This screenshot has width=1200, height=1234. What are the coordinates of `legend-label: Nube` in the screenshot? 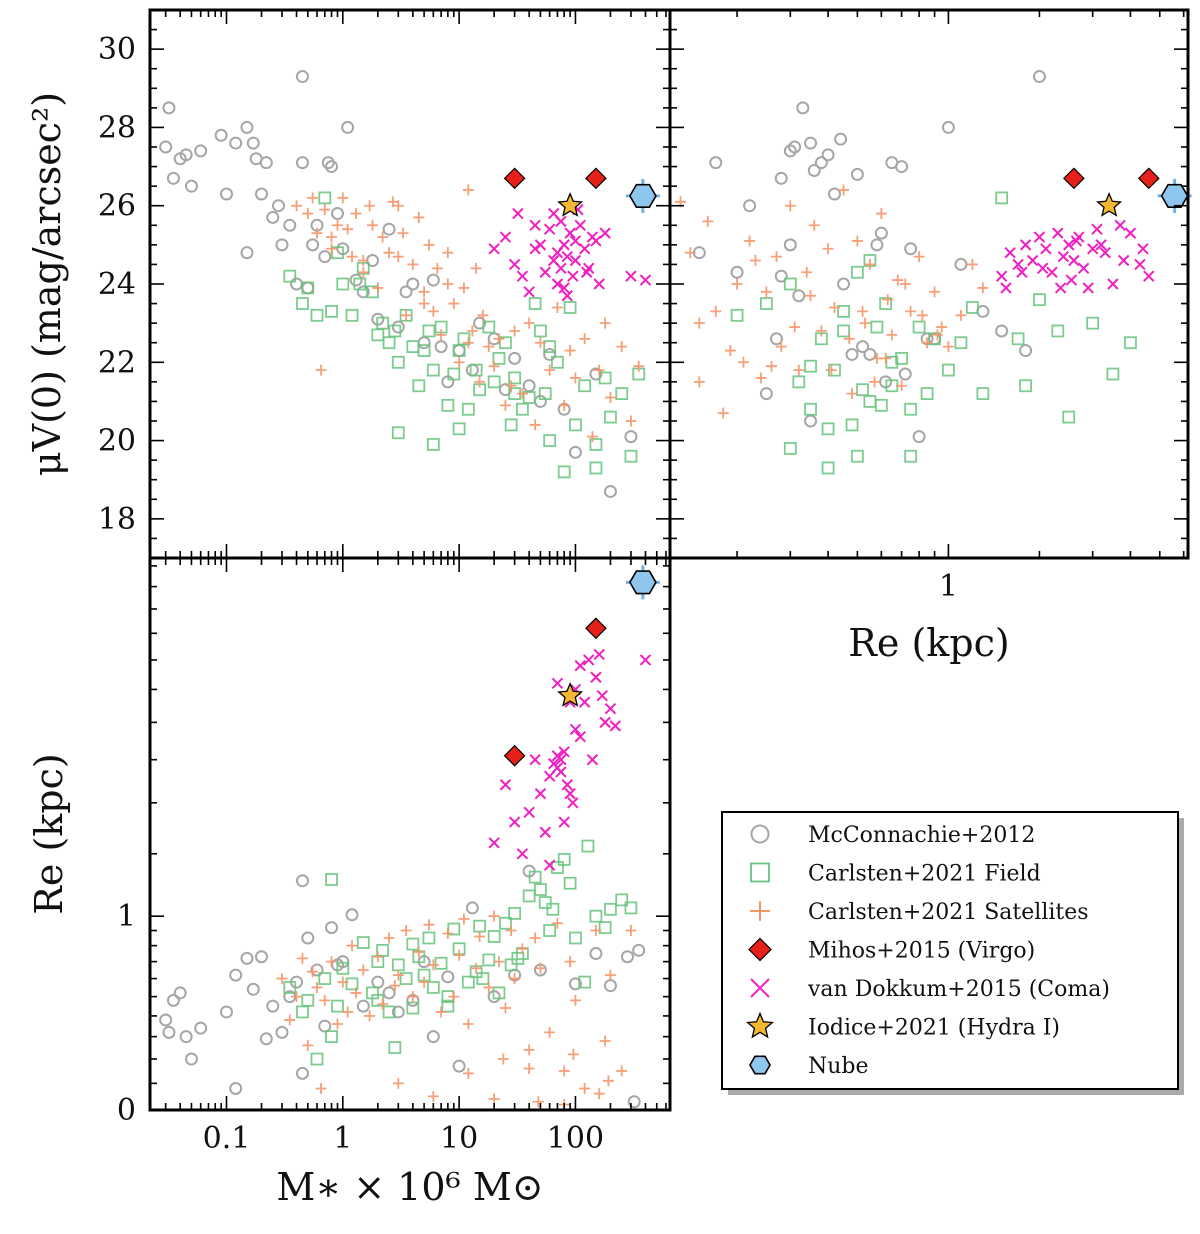 It's located at (838, 1066).